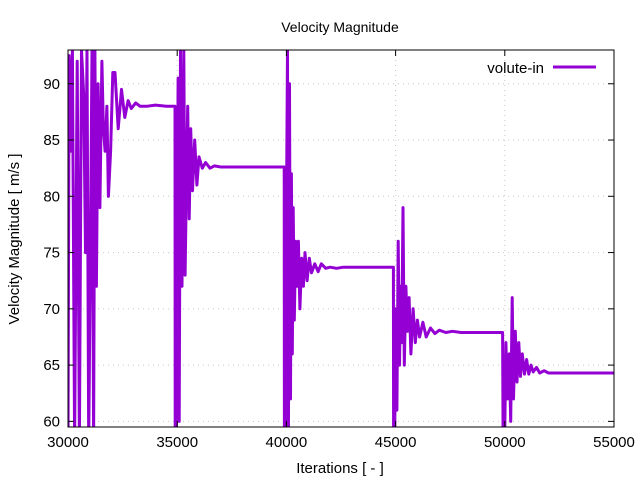 This screenshot has width=640, height=480. I want to click on x-tick-labels: 30000 35000 40000 45000 50000 55000, so click(341, 442).